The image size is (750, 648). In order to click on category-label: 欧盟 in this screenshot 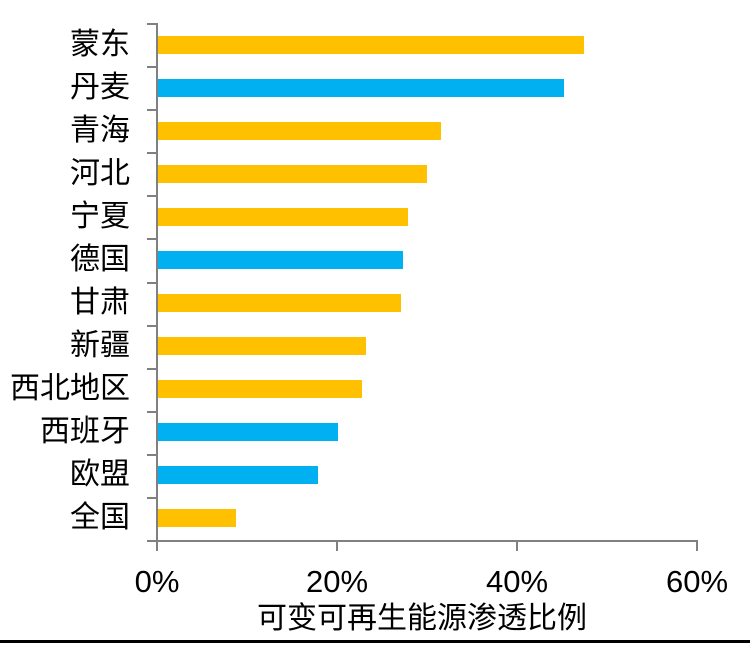, I will do `click(100, 474)`.